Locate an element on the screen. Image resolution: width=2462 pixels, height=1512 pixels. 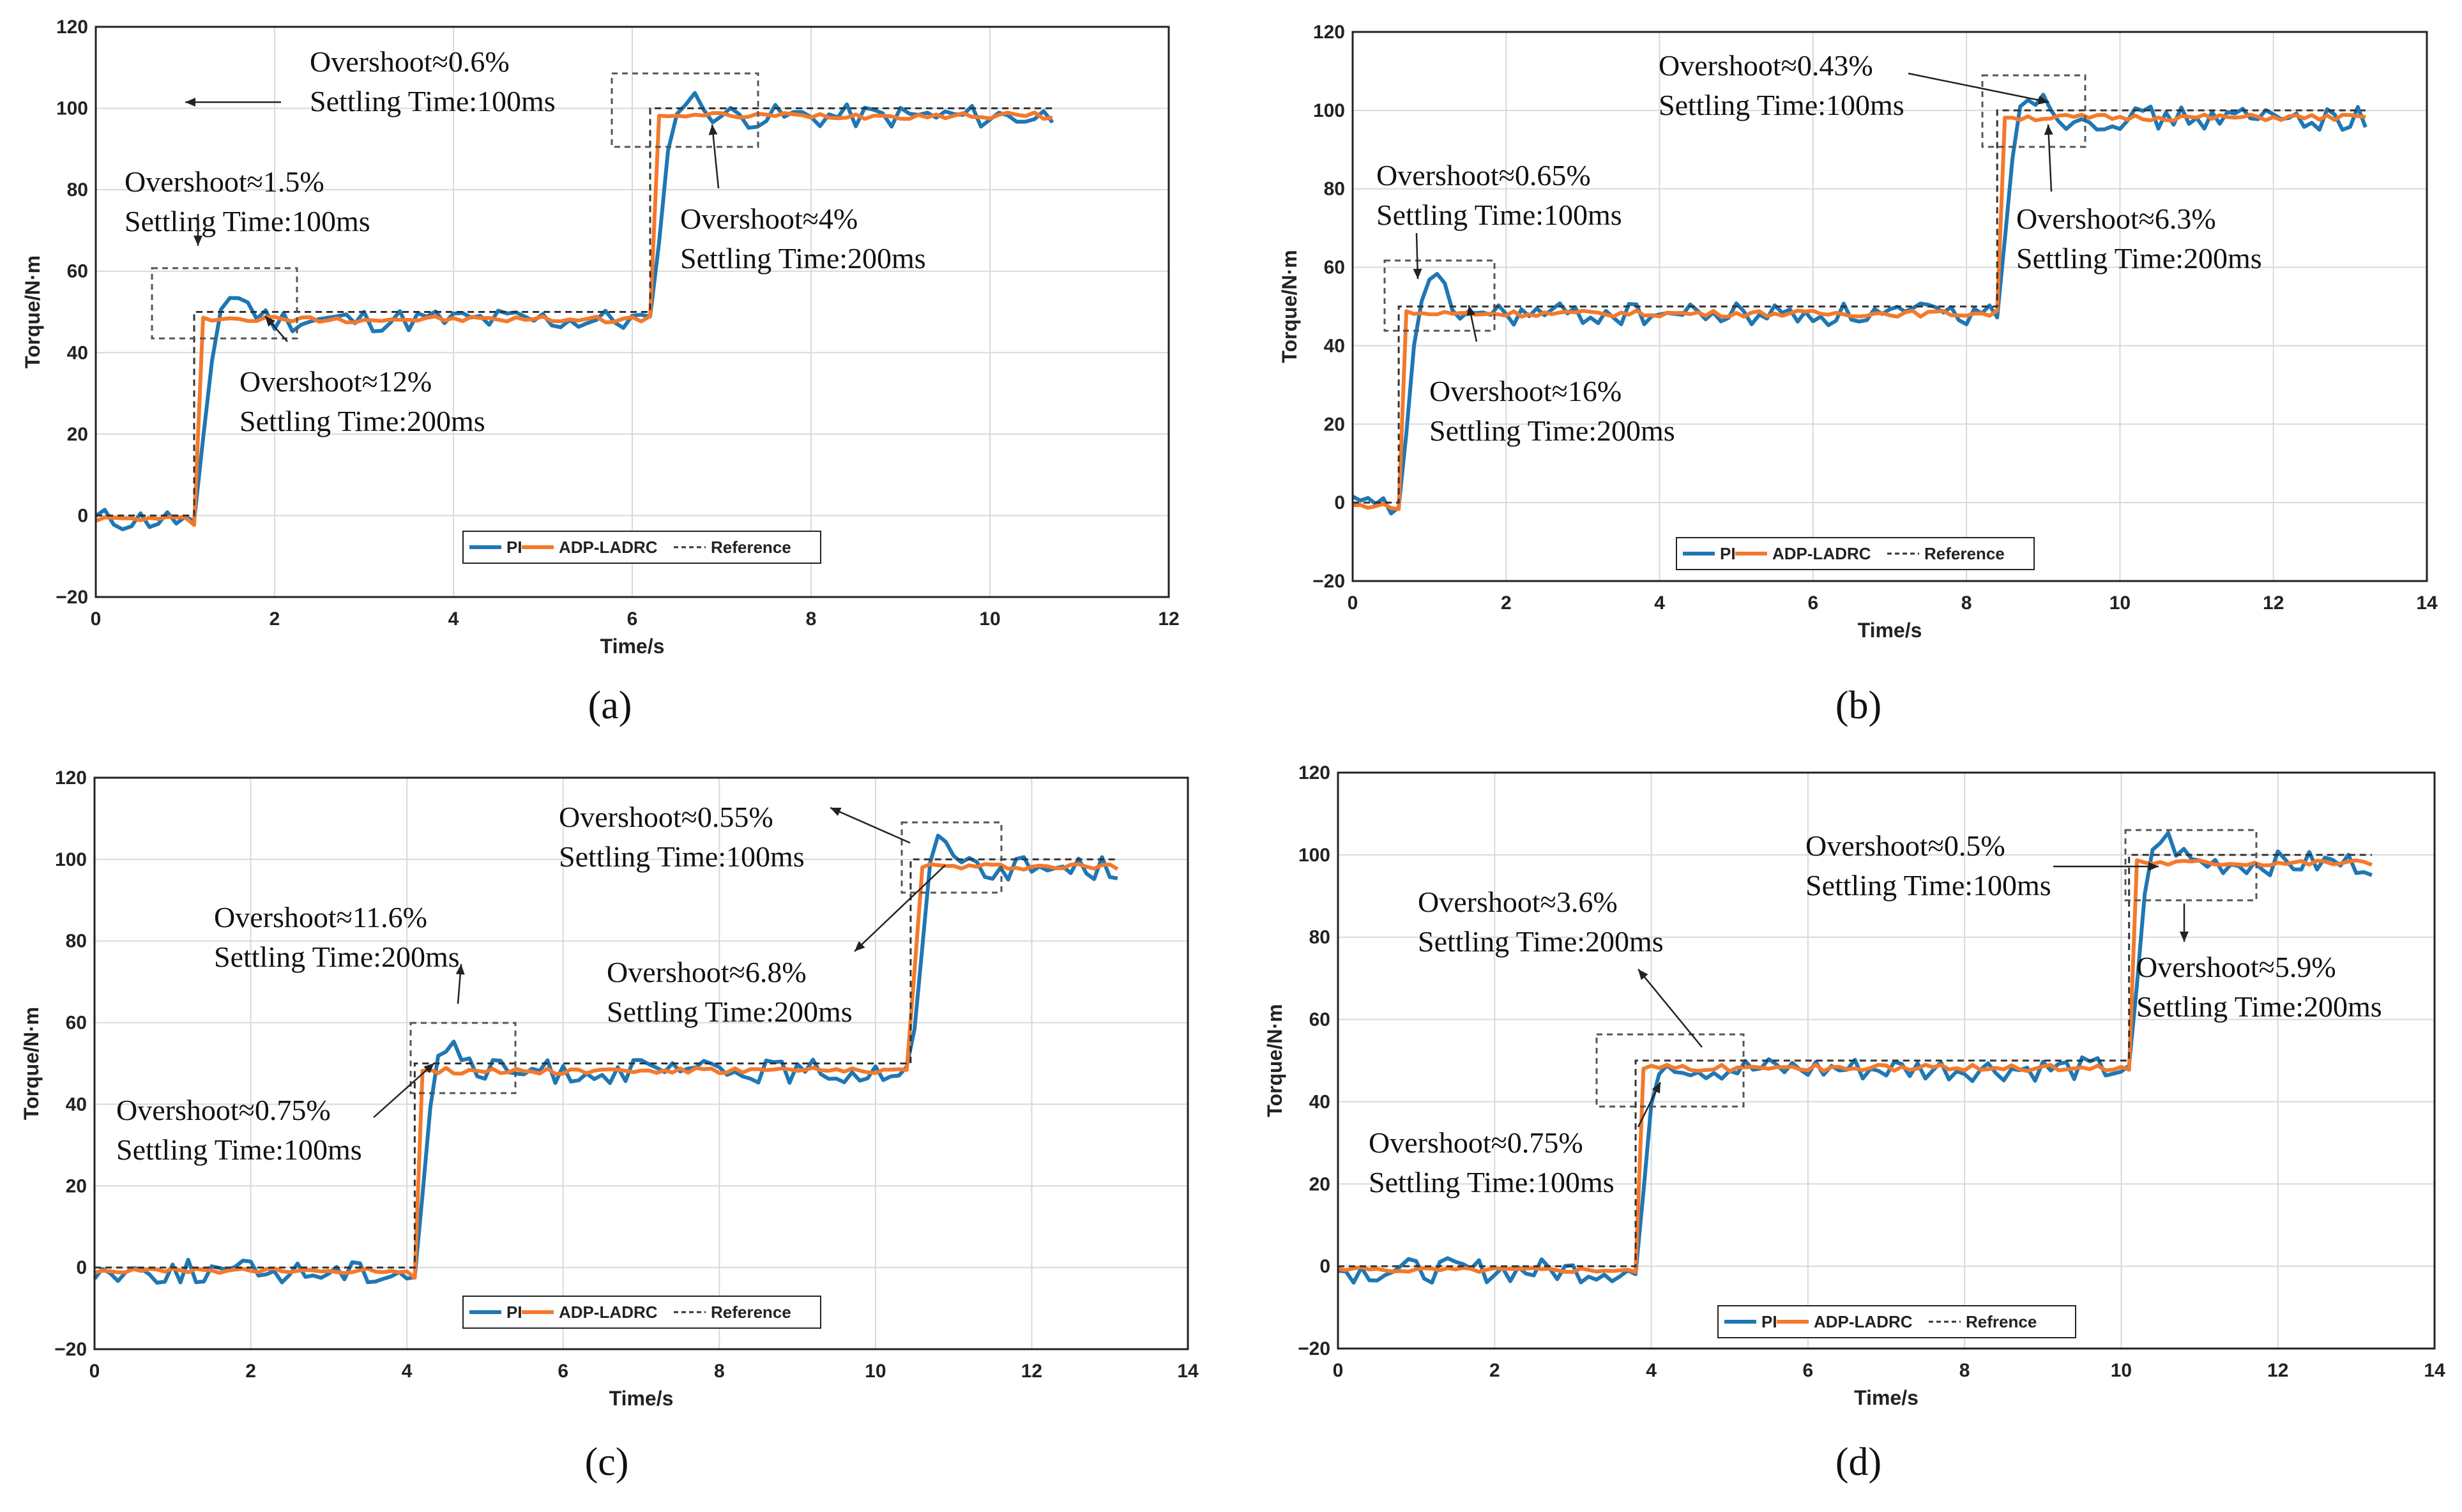
x-tick-label: 14 is located at coordinates (2427, 603).